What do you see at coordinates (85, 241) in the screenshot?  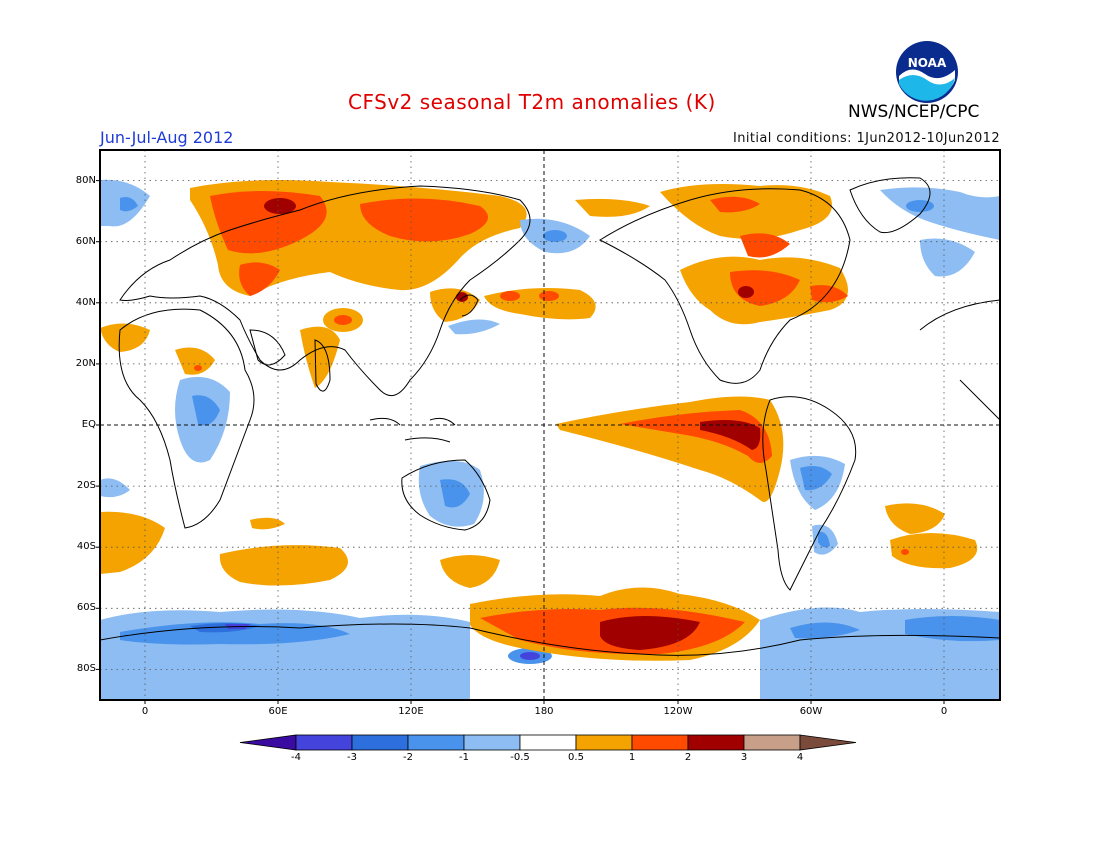 I see `lat-label-60n: 60N` at bounding box center [85, 241].